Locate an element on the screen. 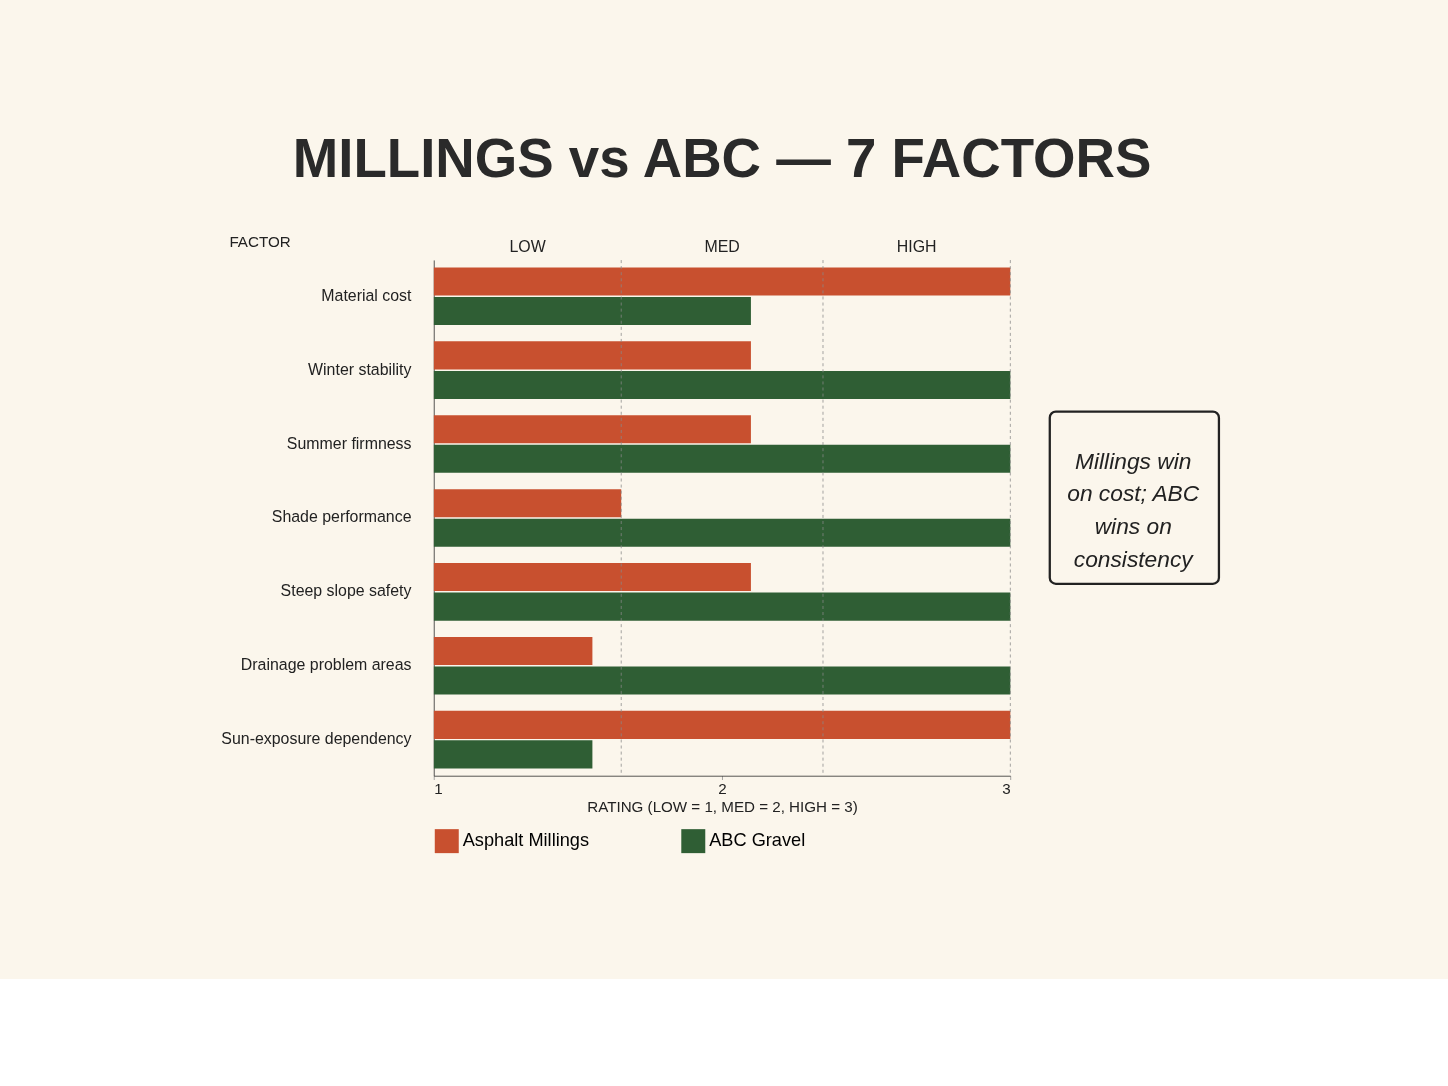 The image size is (1448, 1086). y-tick-label: Shade performance is located at coordinates (341, 517).